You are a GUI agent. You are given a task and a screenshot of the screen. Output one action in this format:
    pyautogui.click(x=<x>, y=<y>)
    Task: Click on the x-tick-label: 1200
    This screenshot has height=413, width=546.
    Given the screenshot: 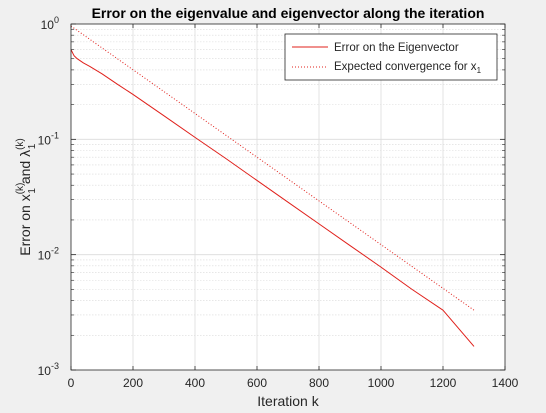 What is the action you would take?
    pyautogui.click(x=443, y=383)
    